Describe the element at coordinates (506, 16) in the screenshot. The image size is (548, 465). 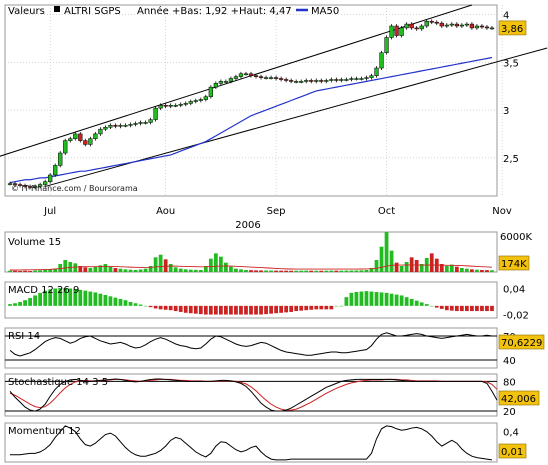
I see `price-axis-tick: 4` at that location.